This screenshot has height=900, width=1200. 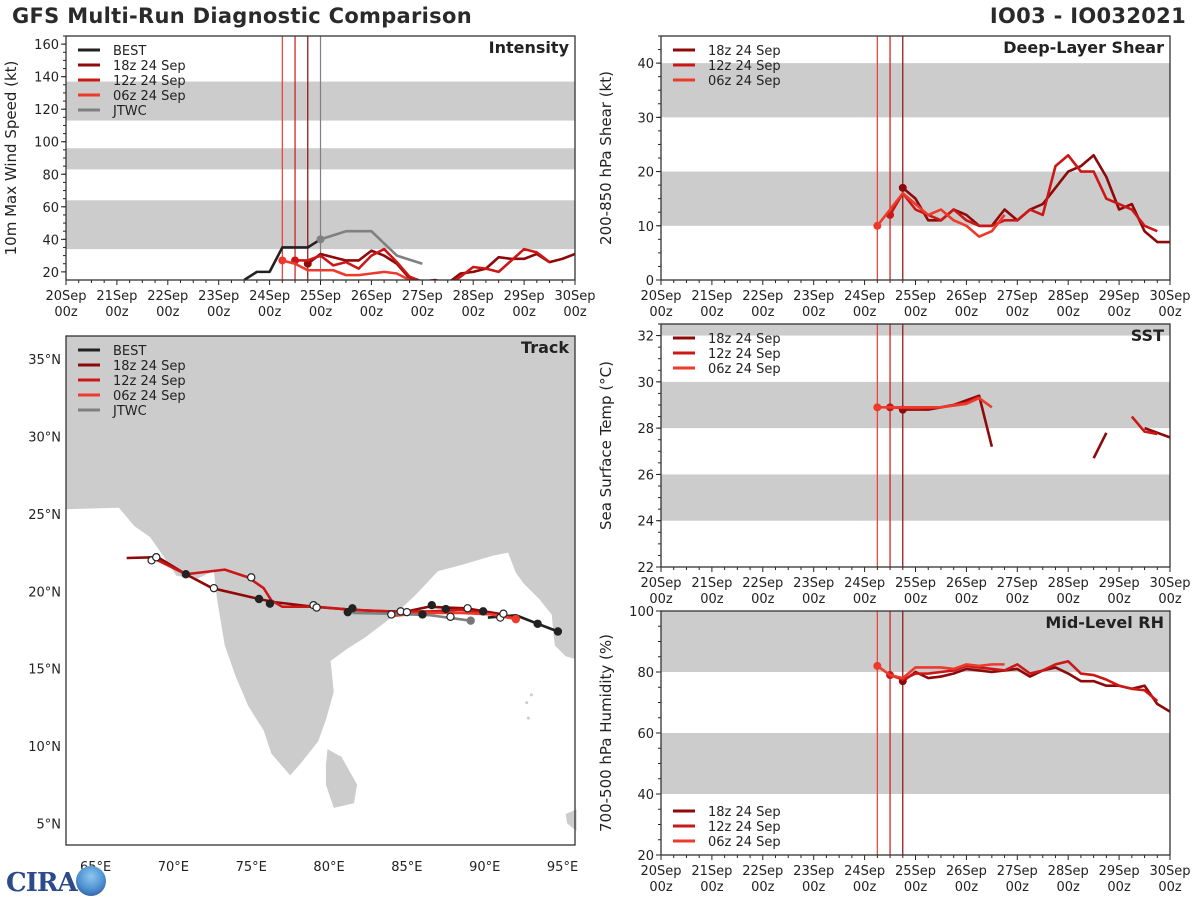 What do you see at coordinates (645, 429) in the screenshot?
I see `y-tick-label: 28` at bounding box center [645, 429].